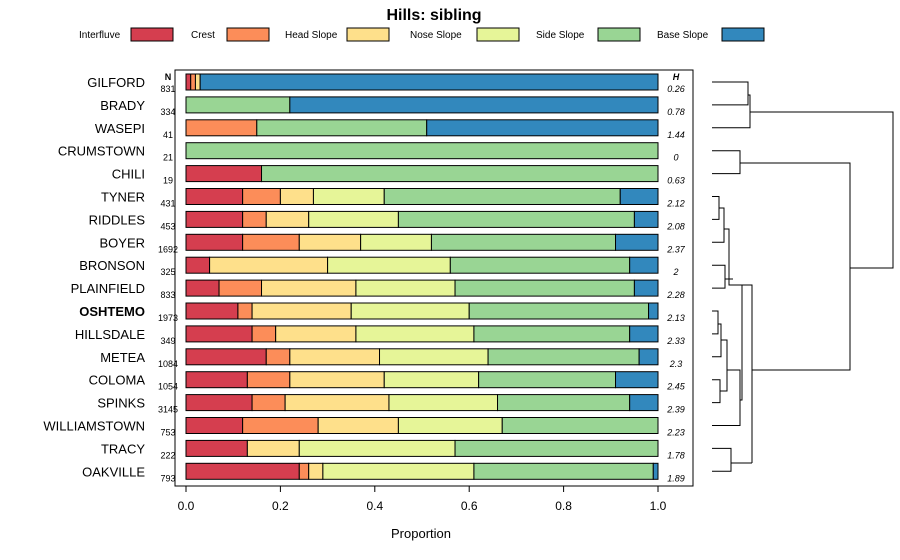 The height and width of the screenshot is (560, 900). I want to click on row-label: BRADY, so click(122, 105).